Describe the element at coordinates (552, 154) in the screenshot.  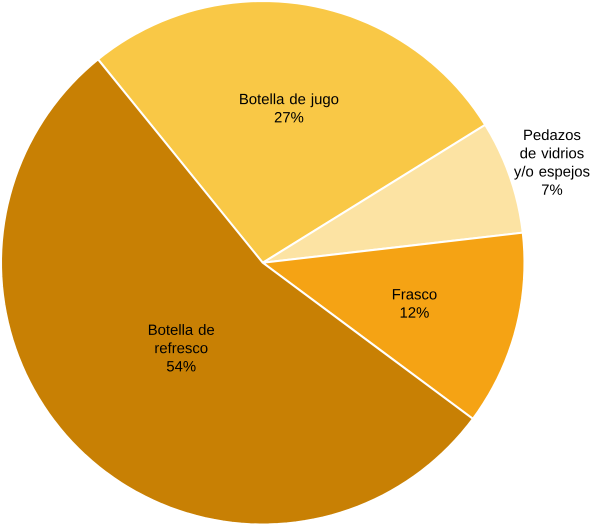
I see `slice-label: Pedazos de vidrios y/o espejos` at that location.